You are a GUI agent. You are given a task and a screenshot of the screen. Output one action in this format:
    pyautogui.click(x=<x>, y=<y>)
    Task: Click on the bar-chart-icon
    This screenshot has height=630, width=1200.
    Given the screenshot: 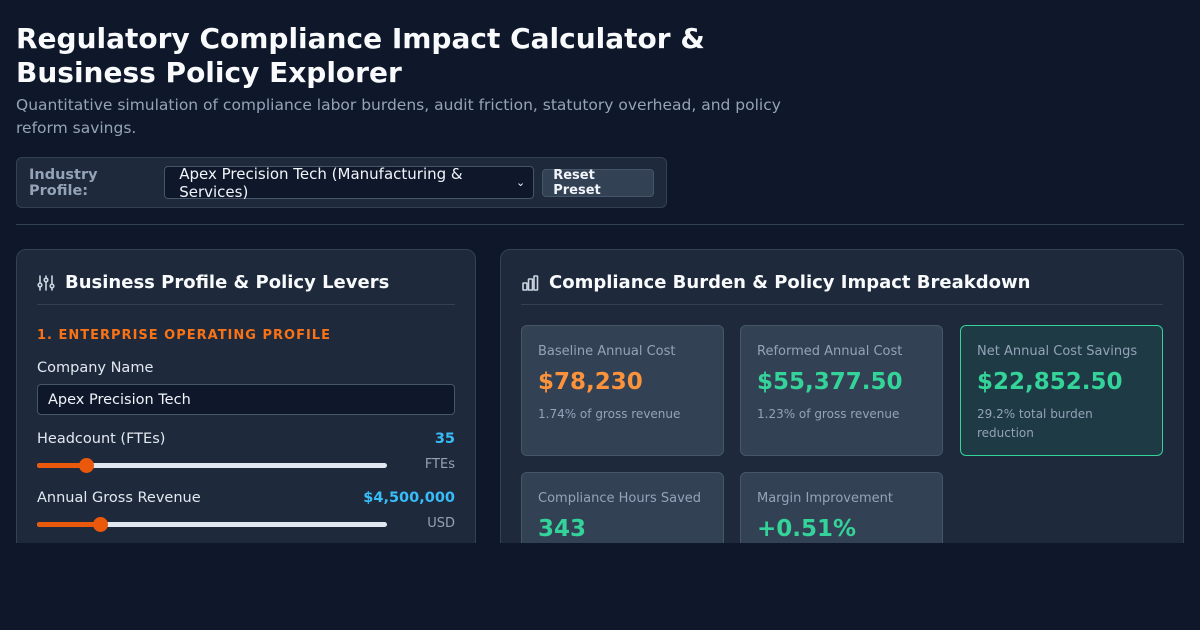 What is the action you would take?
    pyautogui.click(x=530, y=283)
    